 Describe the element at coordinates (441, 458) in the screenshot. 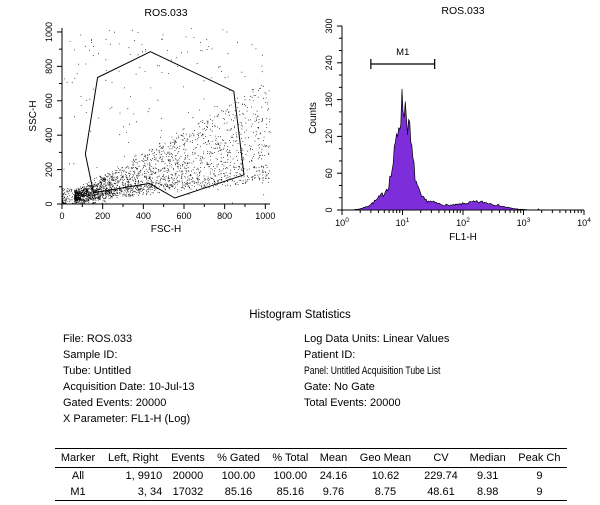

I see `table-header-cell: CV` at that location.